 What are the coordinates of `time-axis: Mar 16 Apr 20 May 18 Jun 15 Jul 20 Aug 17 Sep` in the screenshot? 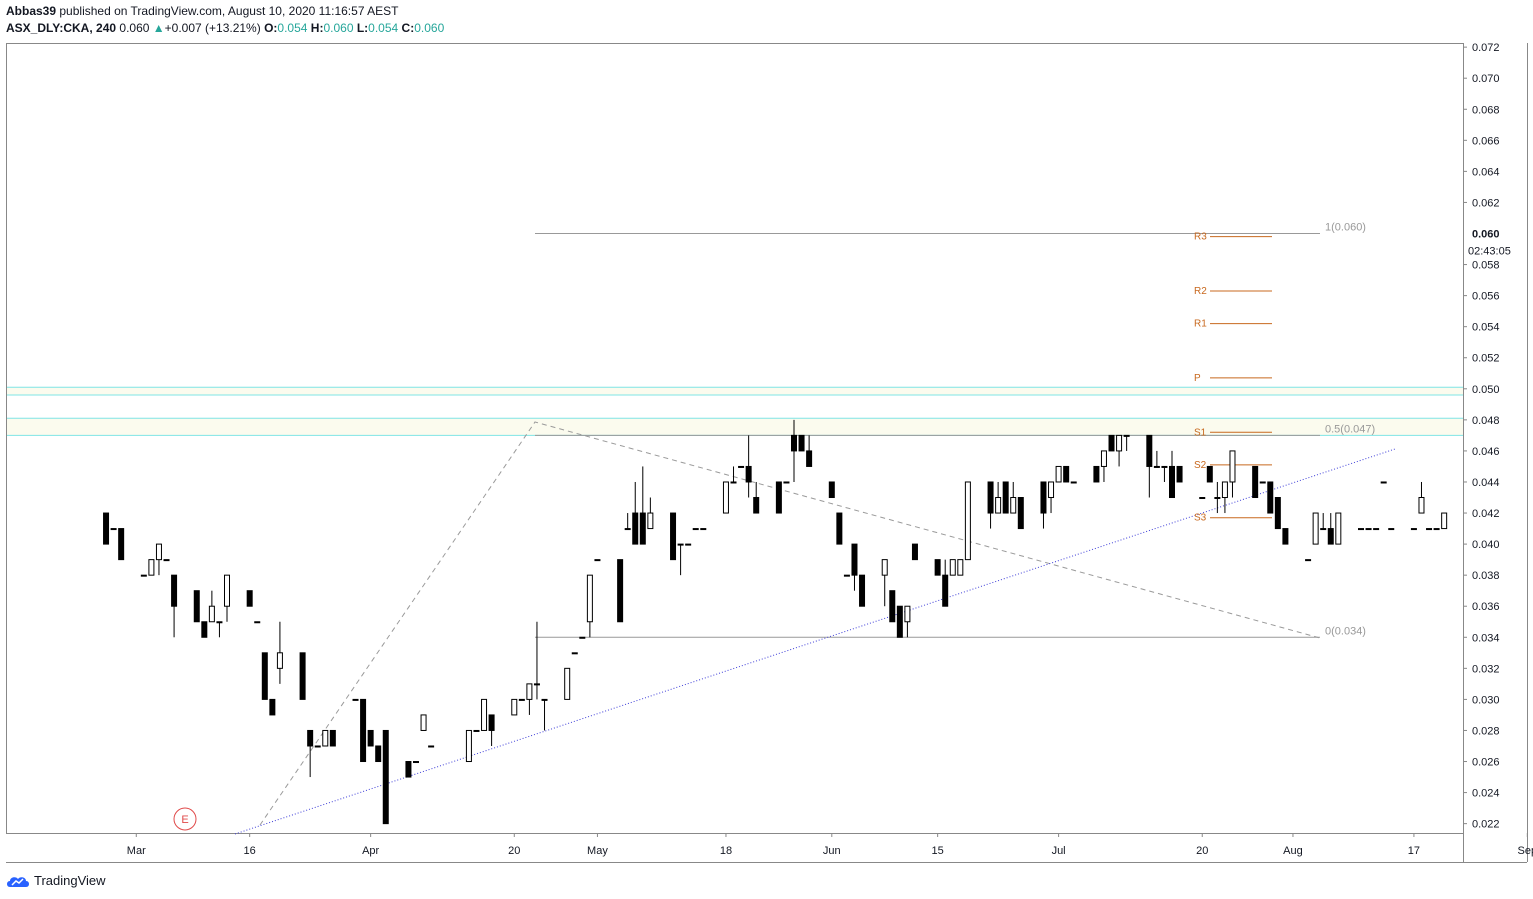 It's located at (830, 845).